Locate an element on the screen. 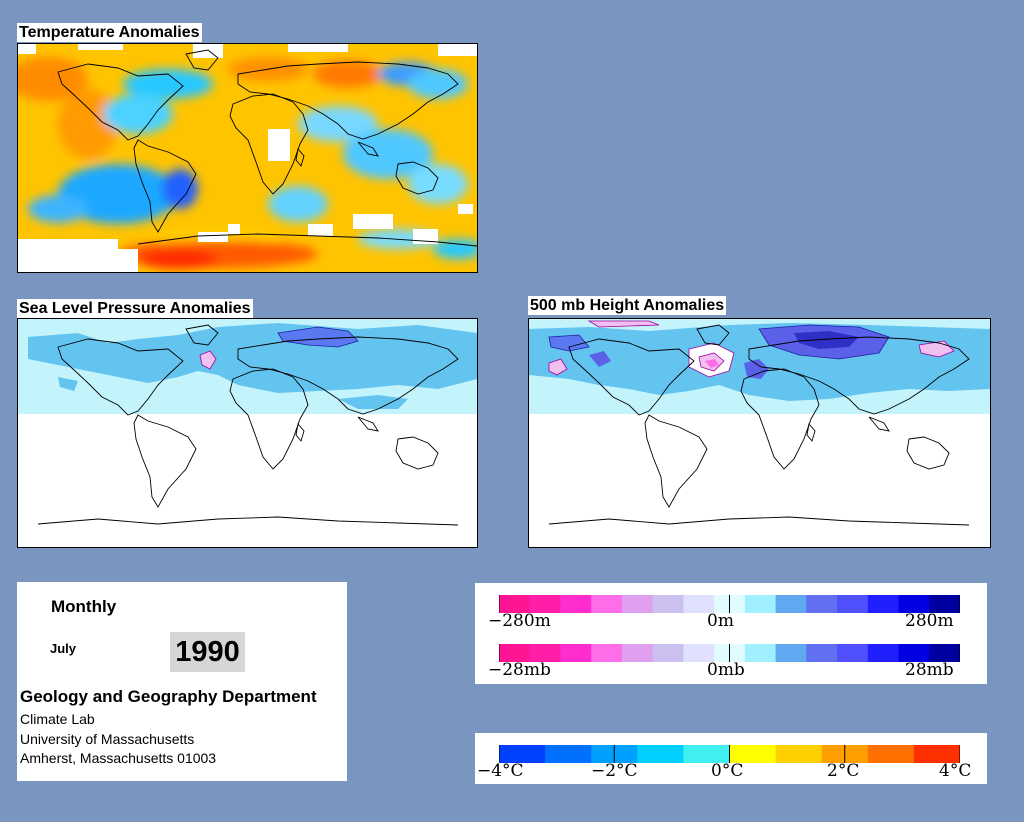  height-mid-label: 0m is located at coordinates (720, 621).